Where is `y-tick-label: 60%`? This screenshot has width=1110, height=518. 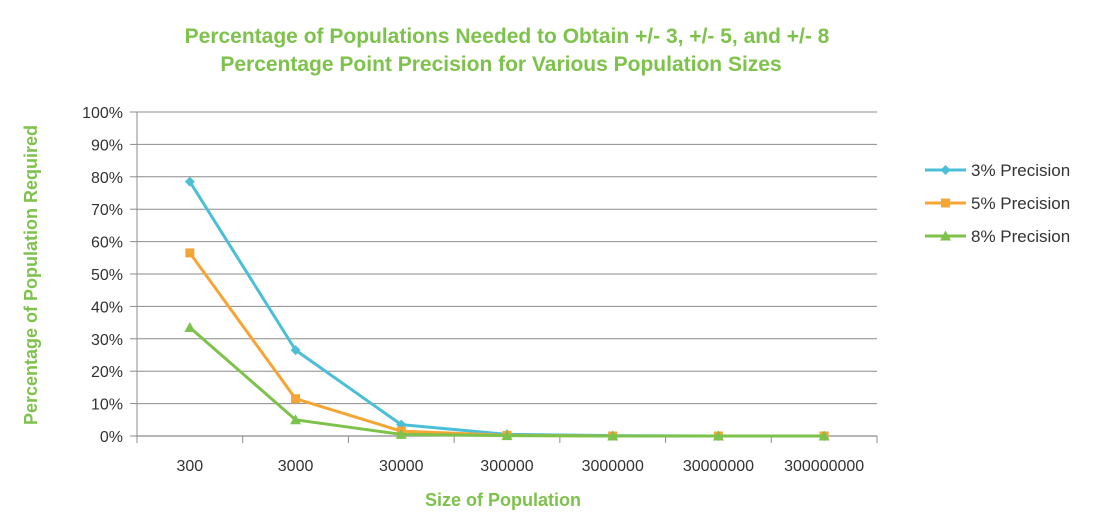 y-tick-label: 60% is located at coordinates (107, 243).